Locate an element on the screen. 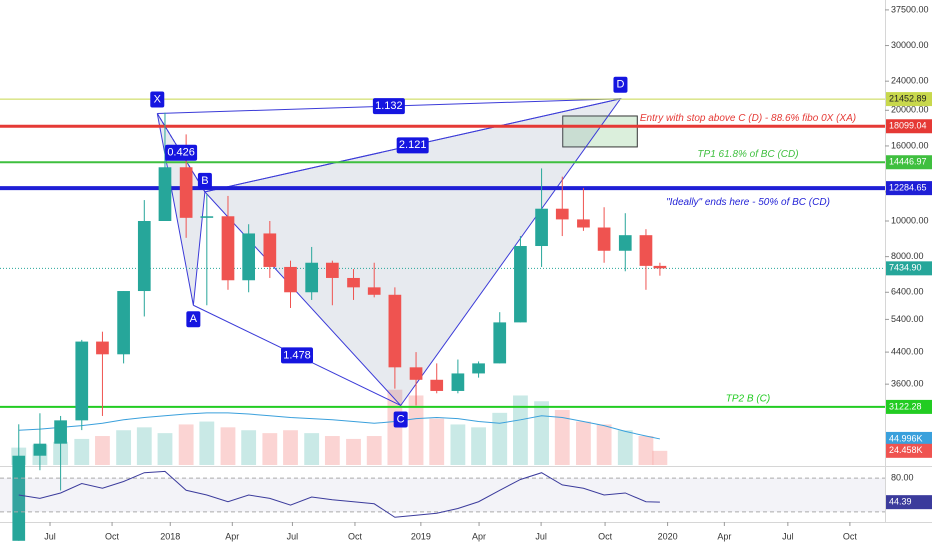  pattern-point-label: B is located at coordinates (204, 181).